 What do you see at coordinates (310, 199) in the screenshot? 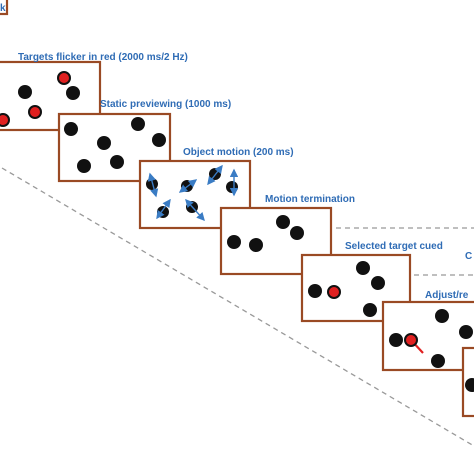
I see `step-label: Motion termination` at bounding box center [310, 199].